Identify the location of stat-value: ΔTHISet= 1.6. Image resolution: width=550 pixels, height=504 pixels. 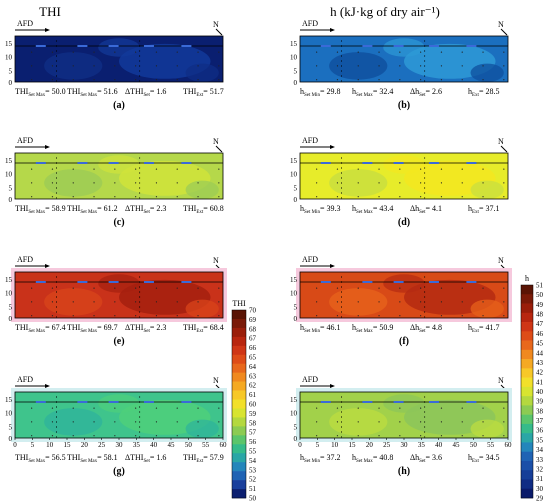
(145, 458).